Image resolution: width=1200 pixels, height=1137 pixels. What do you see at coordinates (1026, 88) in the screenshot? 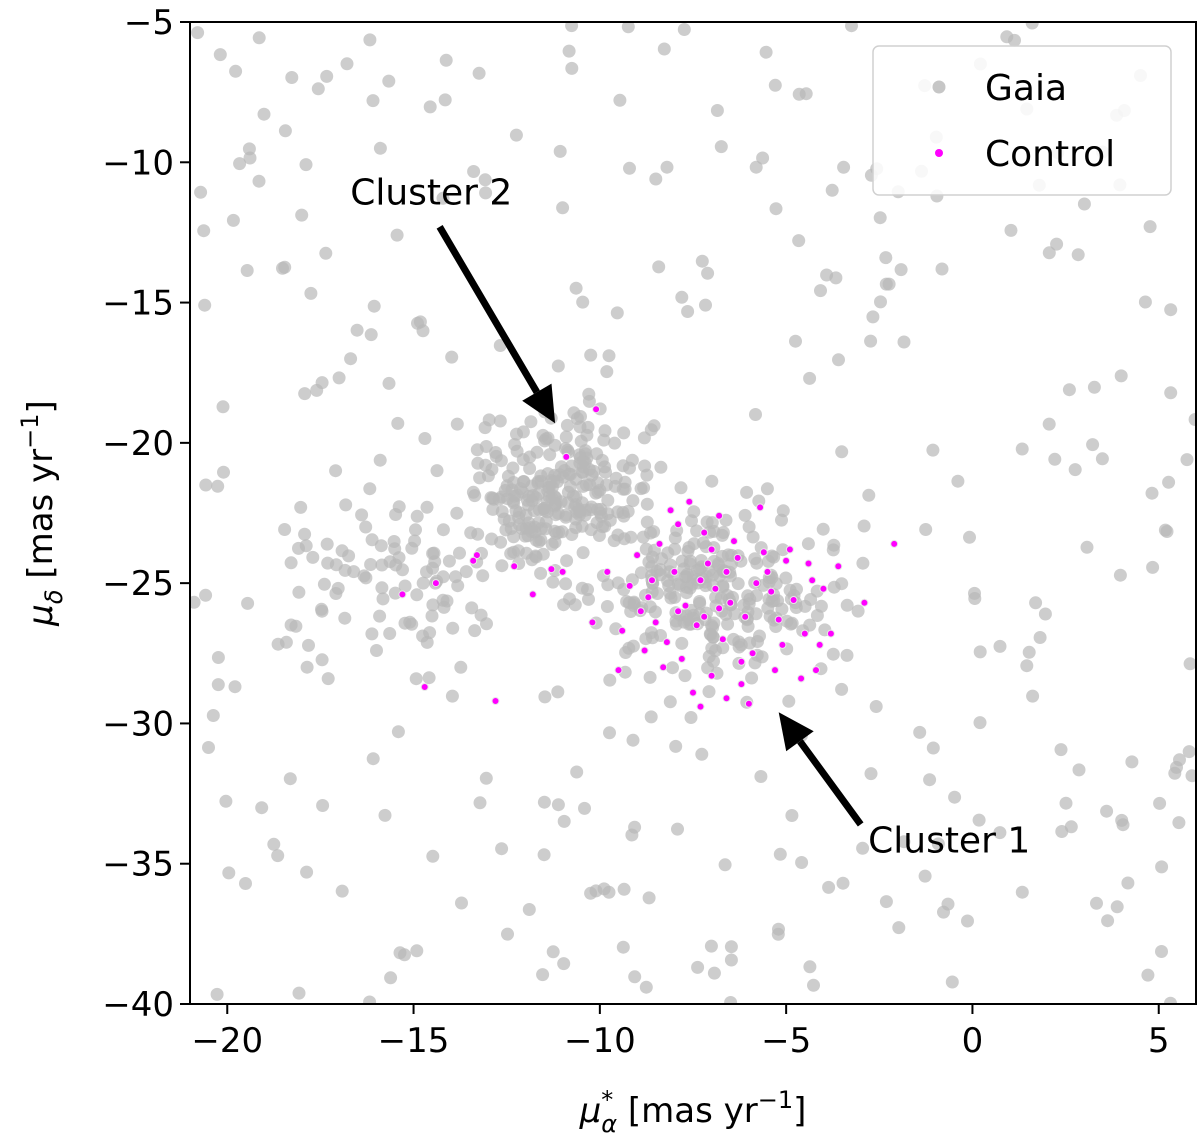
I see `legend-gaia-label: Gaia` at bounding box center [1026, 88].